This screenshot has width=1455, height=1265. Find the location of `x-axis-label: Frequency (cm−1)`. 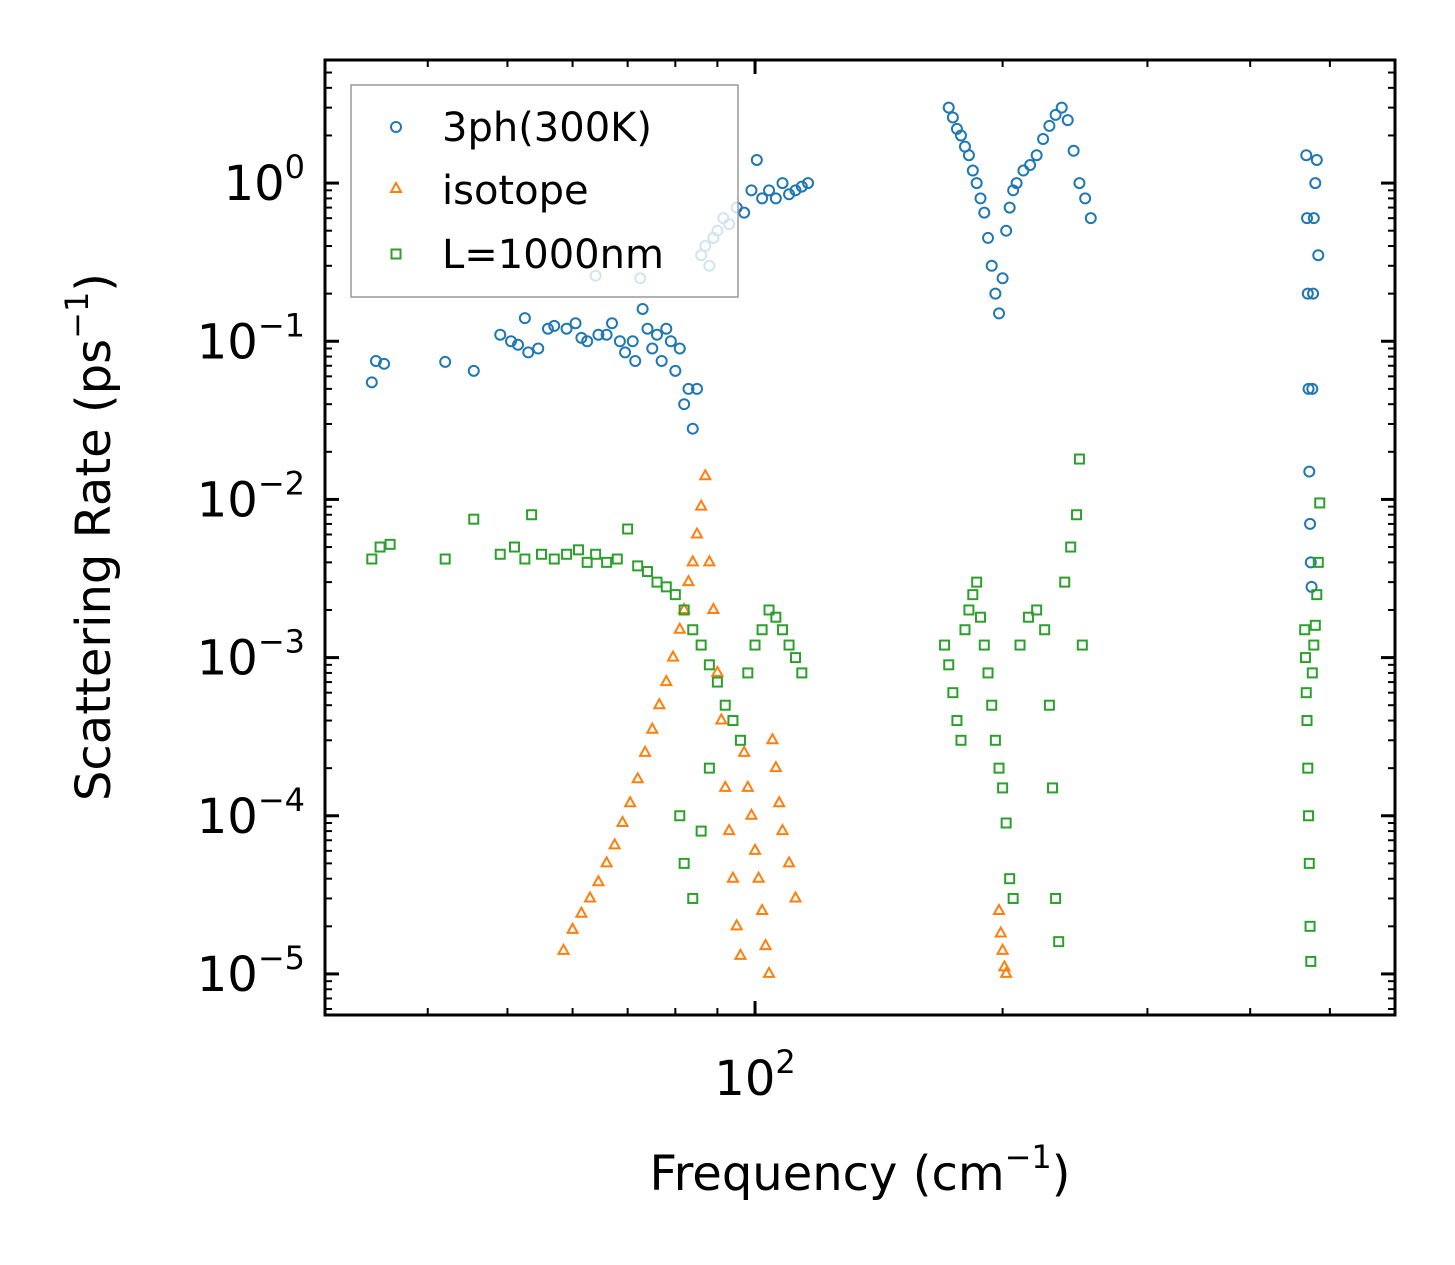

x-axis-label: Frequency (cm−1) is located at coordinates (859, 1170).